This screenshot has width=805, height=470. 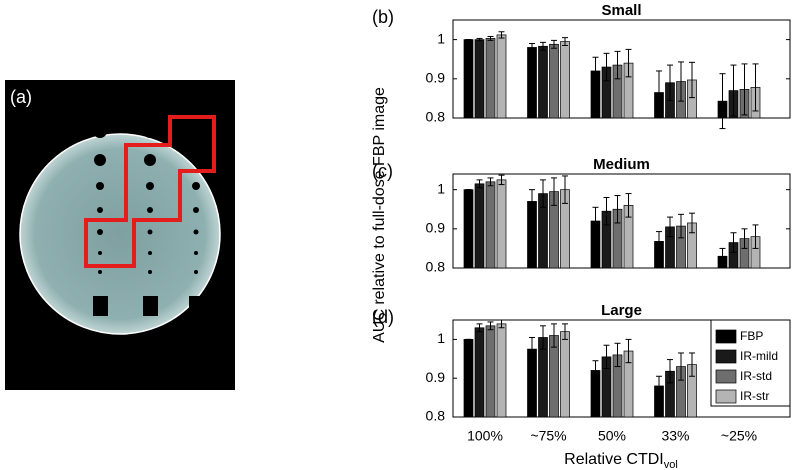 What do you see at coordinates (382, 171) in the screenshot?
I see `panel-label: (c)` at bounding box center [382, 171].